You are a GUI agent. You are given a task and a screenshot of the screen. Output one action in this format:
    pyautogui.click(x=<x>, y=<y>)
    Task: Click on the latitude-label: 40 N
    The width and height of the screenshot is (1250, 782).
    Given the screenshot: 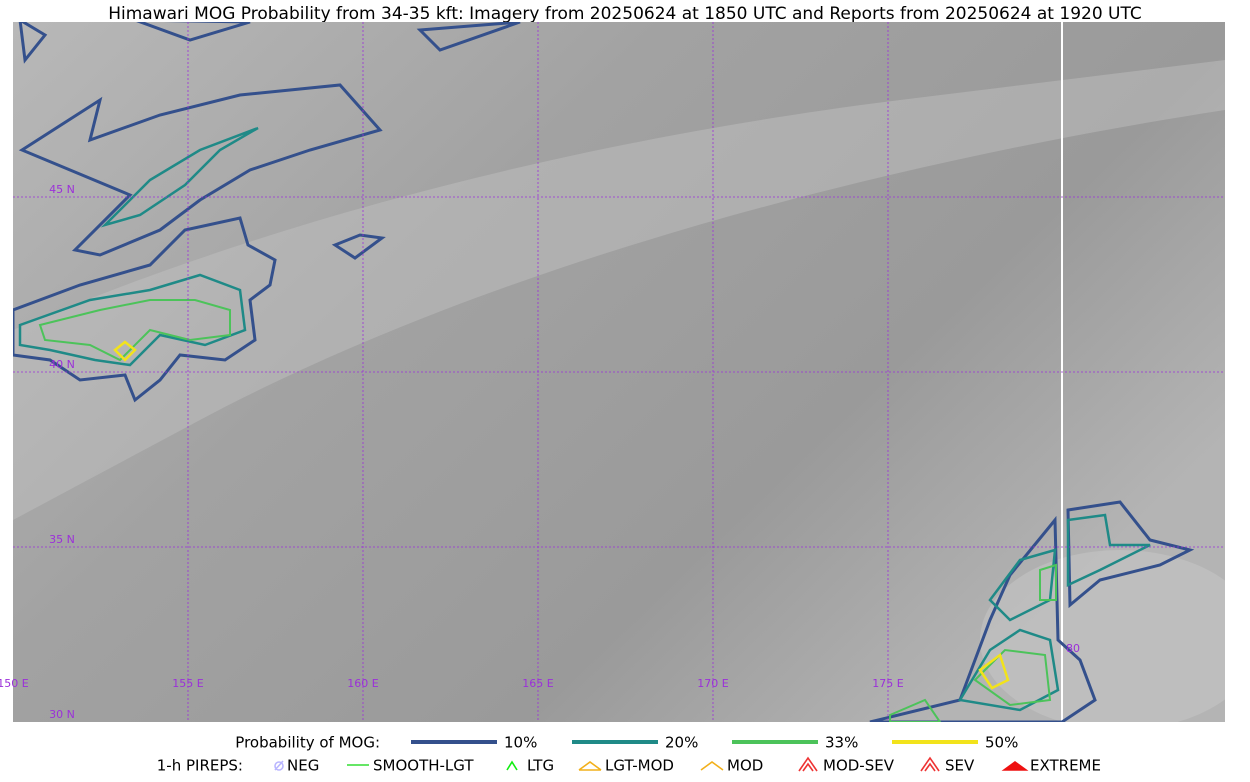 What is the action you would take?
    pyautogui.click(x=62, y=364)
    